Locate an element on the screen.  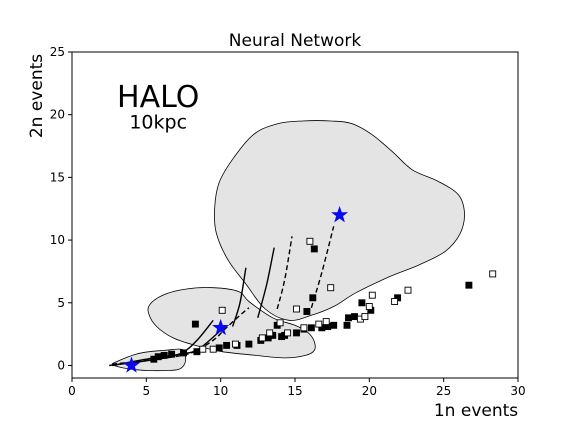
x-tick-label: 20 is located at coordinates (369, 391).